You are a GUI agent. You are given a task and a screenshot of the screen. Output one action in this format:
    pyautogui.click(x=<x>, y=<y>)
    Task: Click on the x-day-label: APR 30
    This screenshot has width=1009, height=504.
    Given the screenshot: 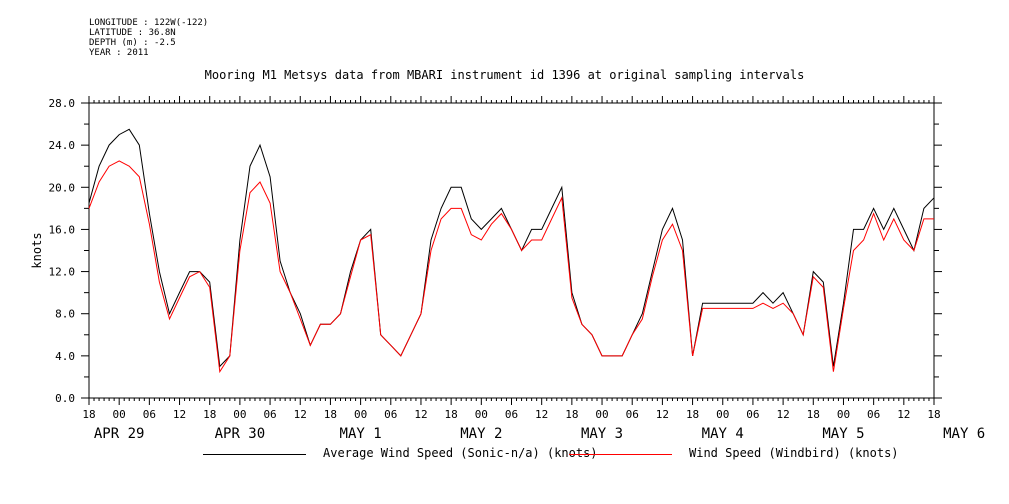 What is the action you would take?
    pyautogui.click(x=240, y=434)
    